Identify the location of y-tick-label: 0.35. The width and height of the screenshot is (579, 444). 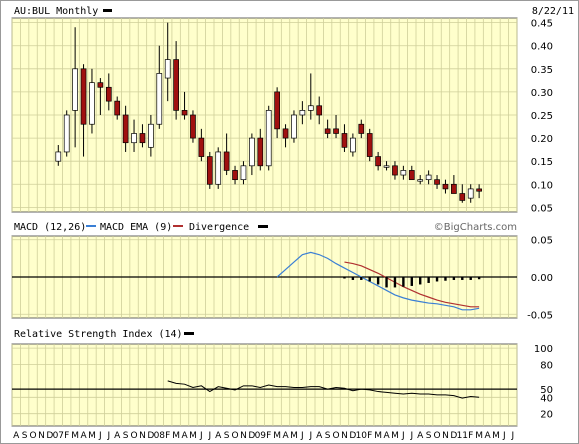
(542, 70).